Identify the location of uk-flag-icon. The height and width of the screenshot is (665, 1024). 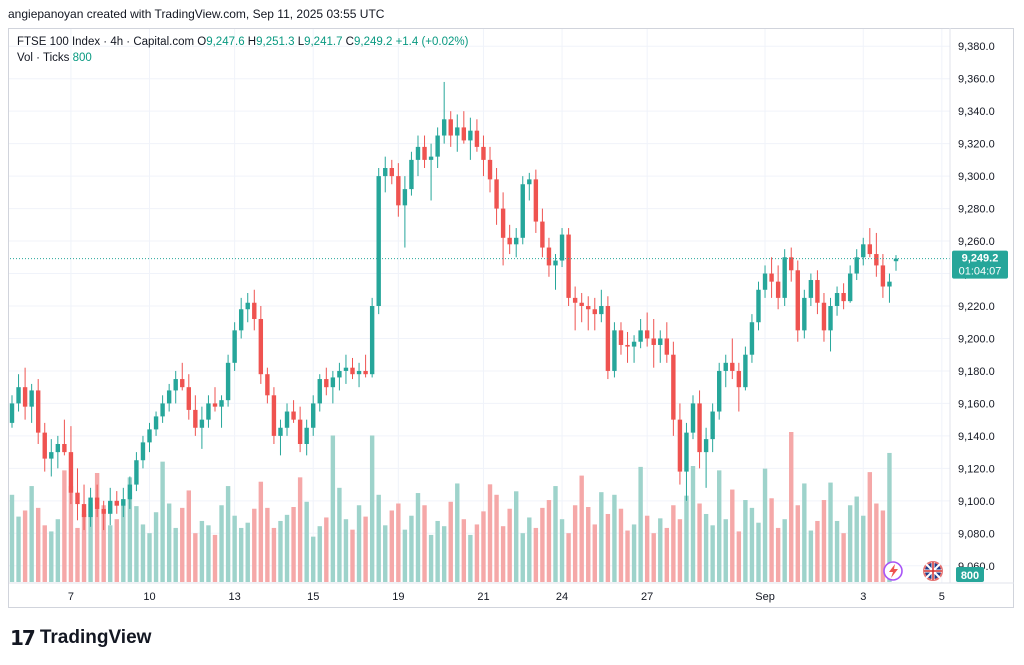
(933, 571).